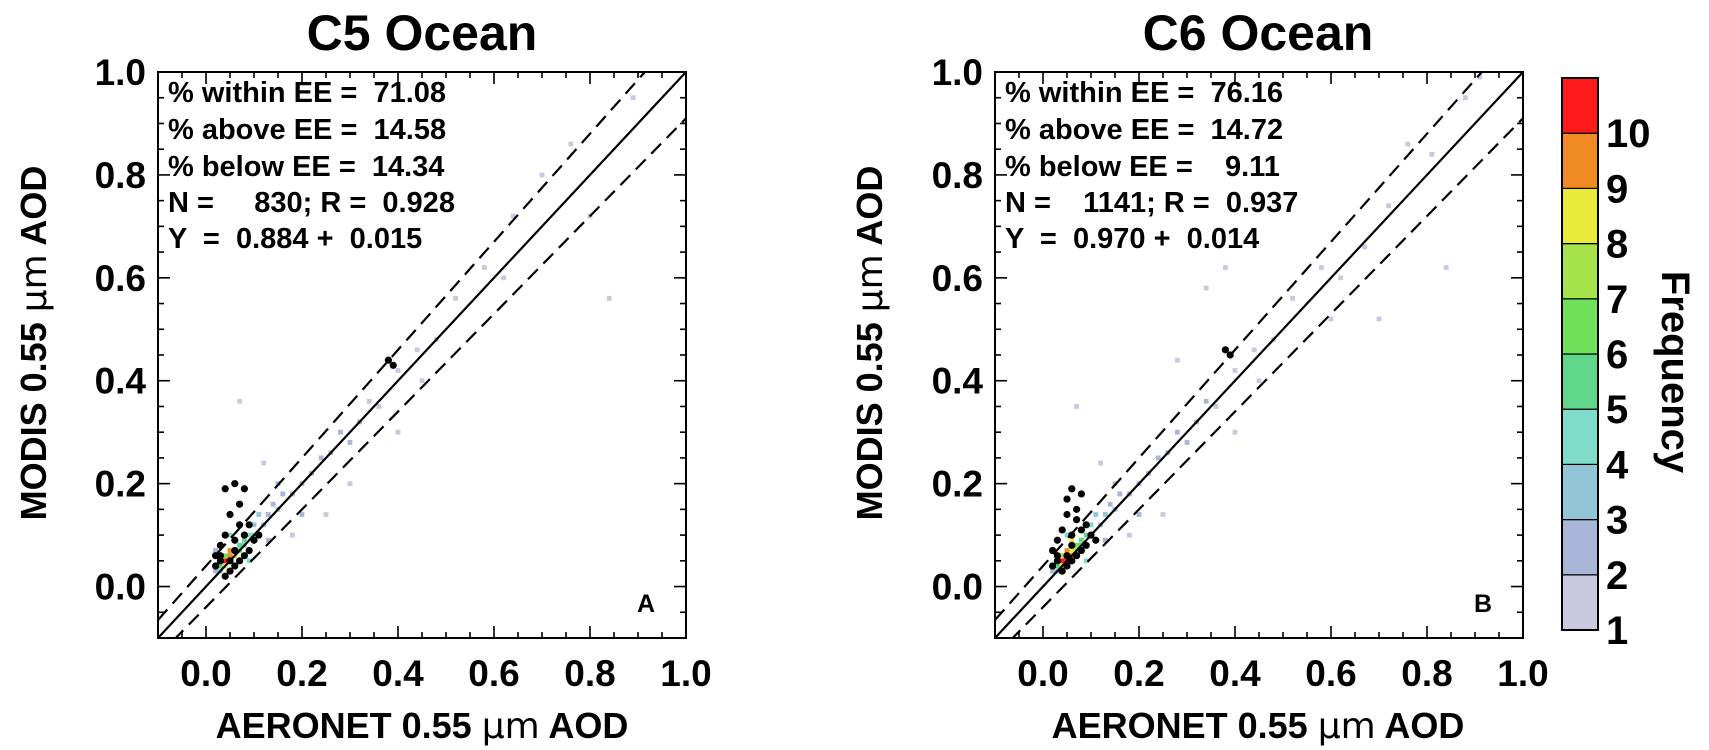 Image resolution: width=1709 pixels, height=750 pixels. What do you see at coordinates (685, 673) in the screenshot?
I see `x-tick-label: 1.0` at bounding box center [685, 673].